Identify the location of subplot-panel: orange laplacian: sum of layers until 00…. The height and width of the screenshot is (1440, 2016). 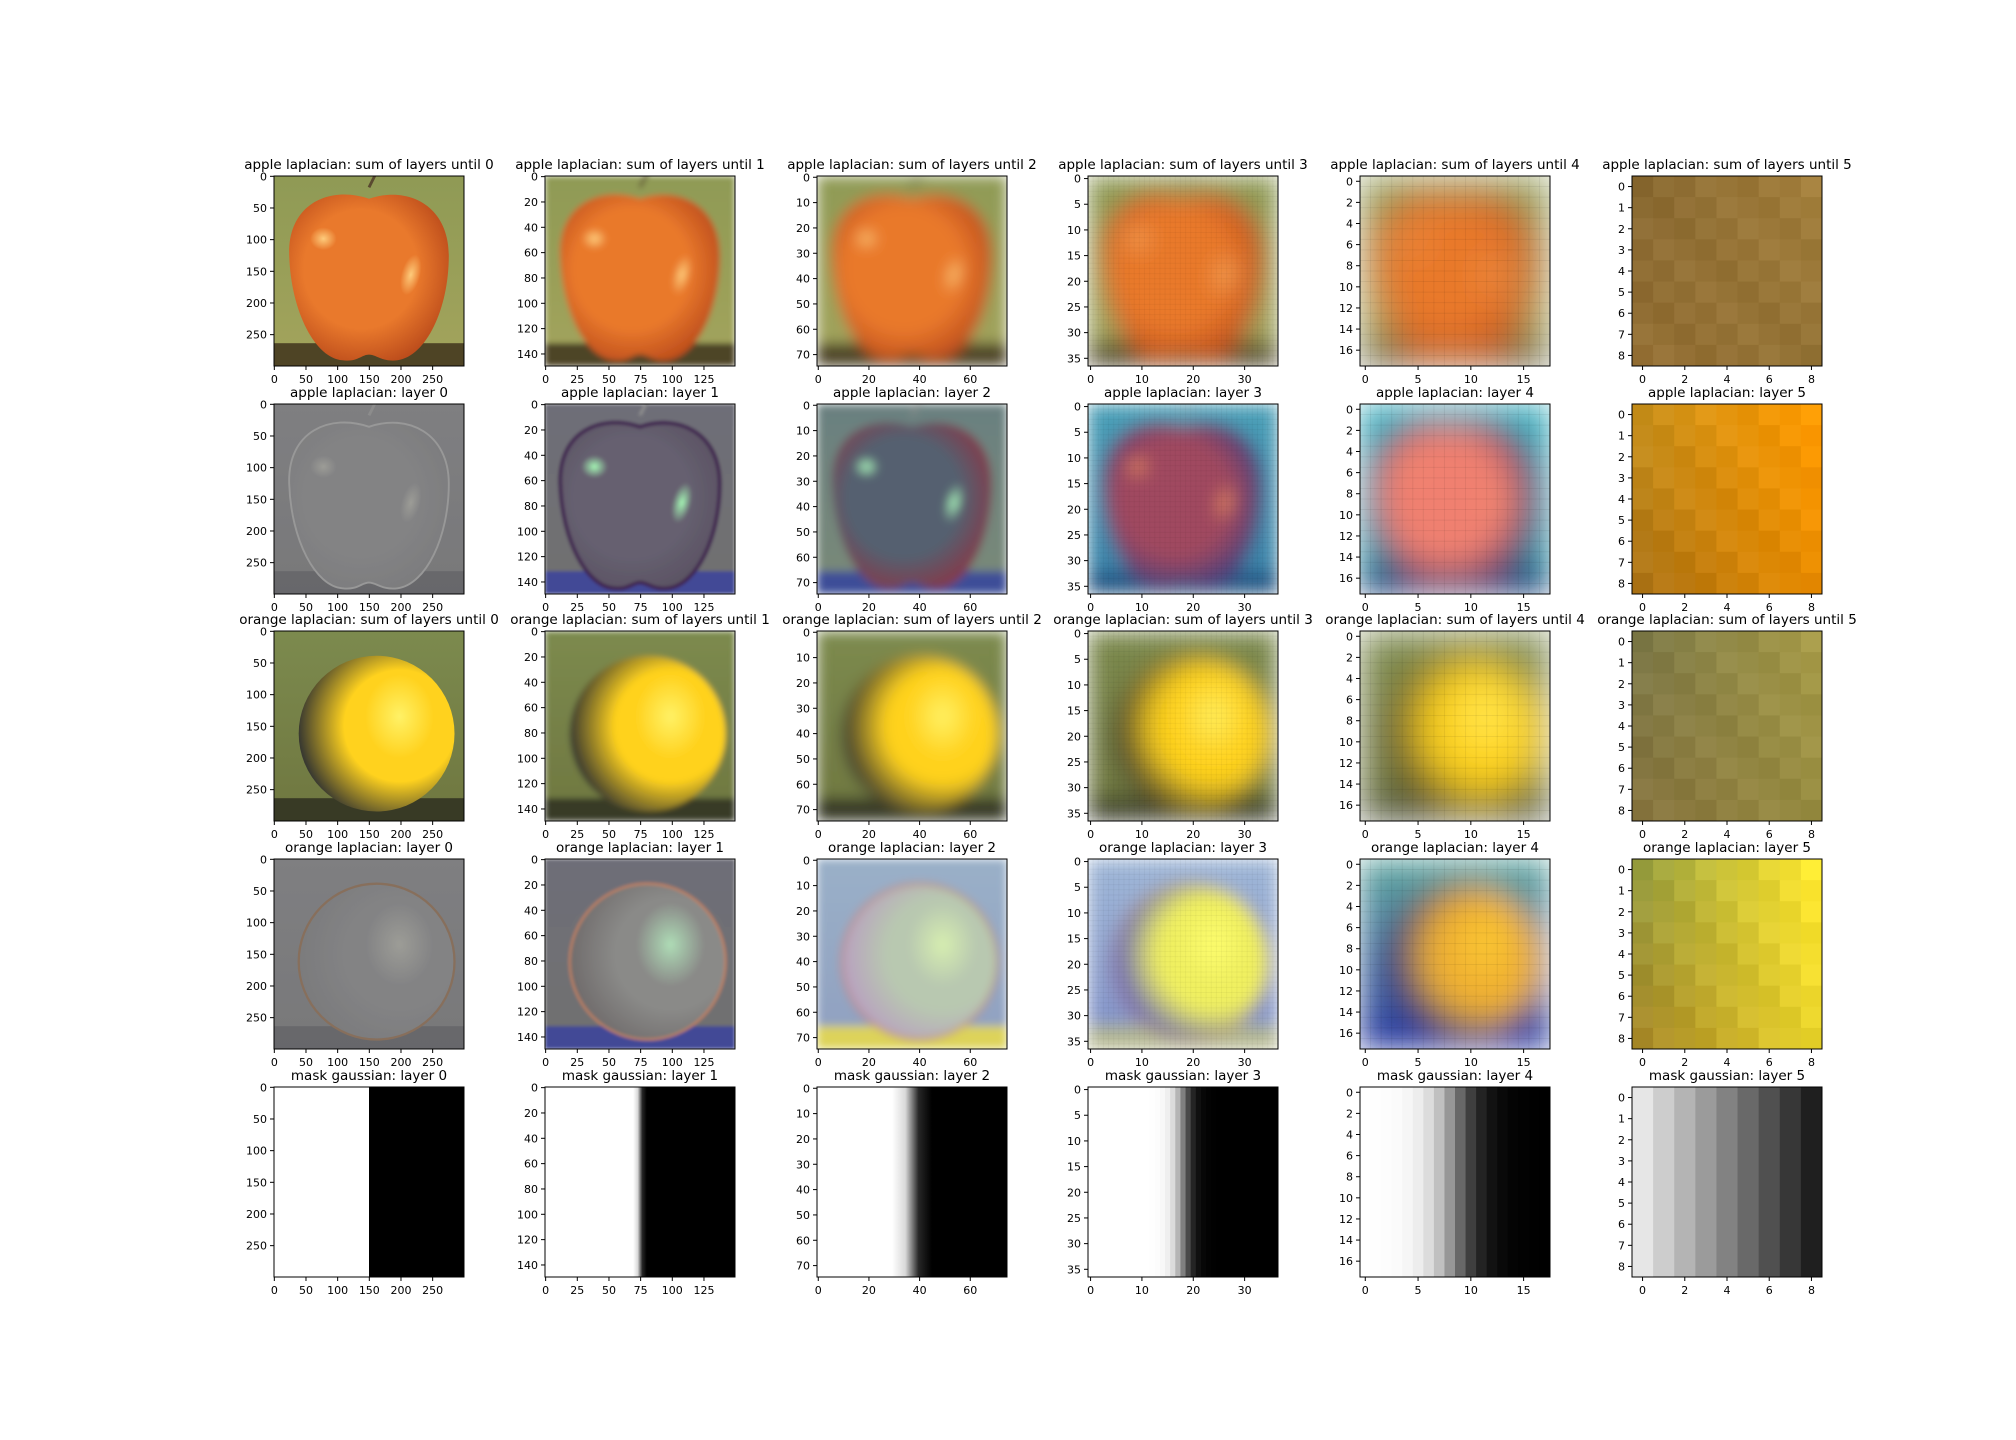
(369, 726).